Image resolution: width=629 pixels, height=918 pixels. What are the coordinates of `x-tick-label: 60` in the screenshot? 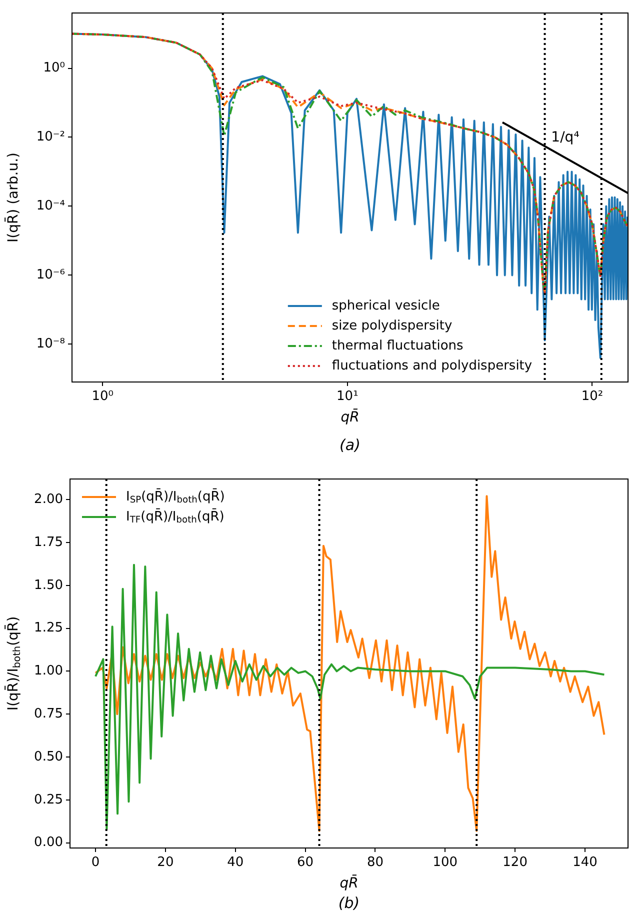 It's located at (305, 862).